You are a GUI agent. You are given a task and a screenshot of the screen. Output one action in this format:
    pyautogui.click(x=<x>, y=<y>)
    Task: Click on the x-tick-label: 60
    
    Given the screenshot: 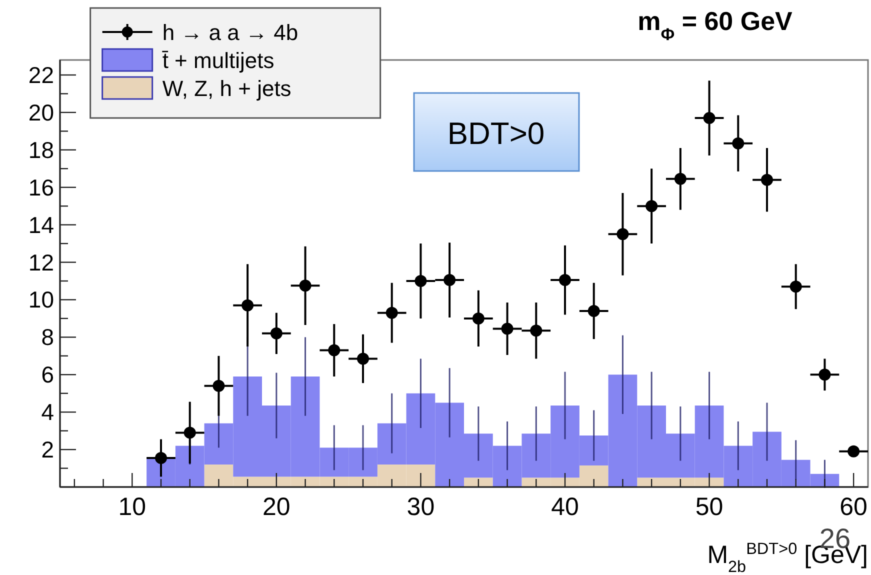 What is the action you would take?
    pyautogui.click(x=854, y=507)
    